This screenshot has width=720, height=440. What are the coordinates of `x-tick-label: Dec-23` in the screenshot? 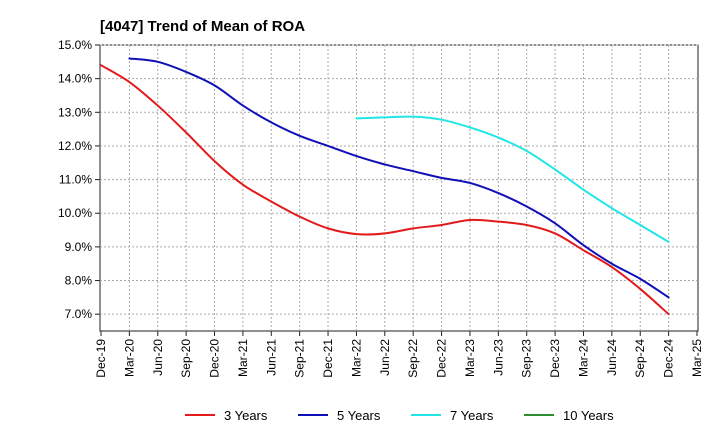 It's located at (555, 358).